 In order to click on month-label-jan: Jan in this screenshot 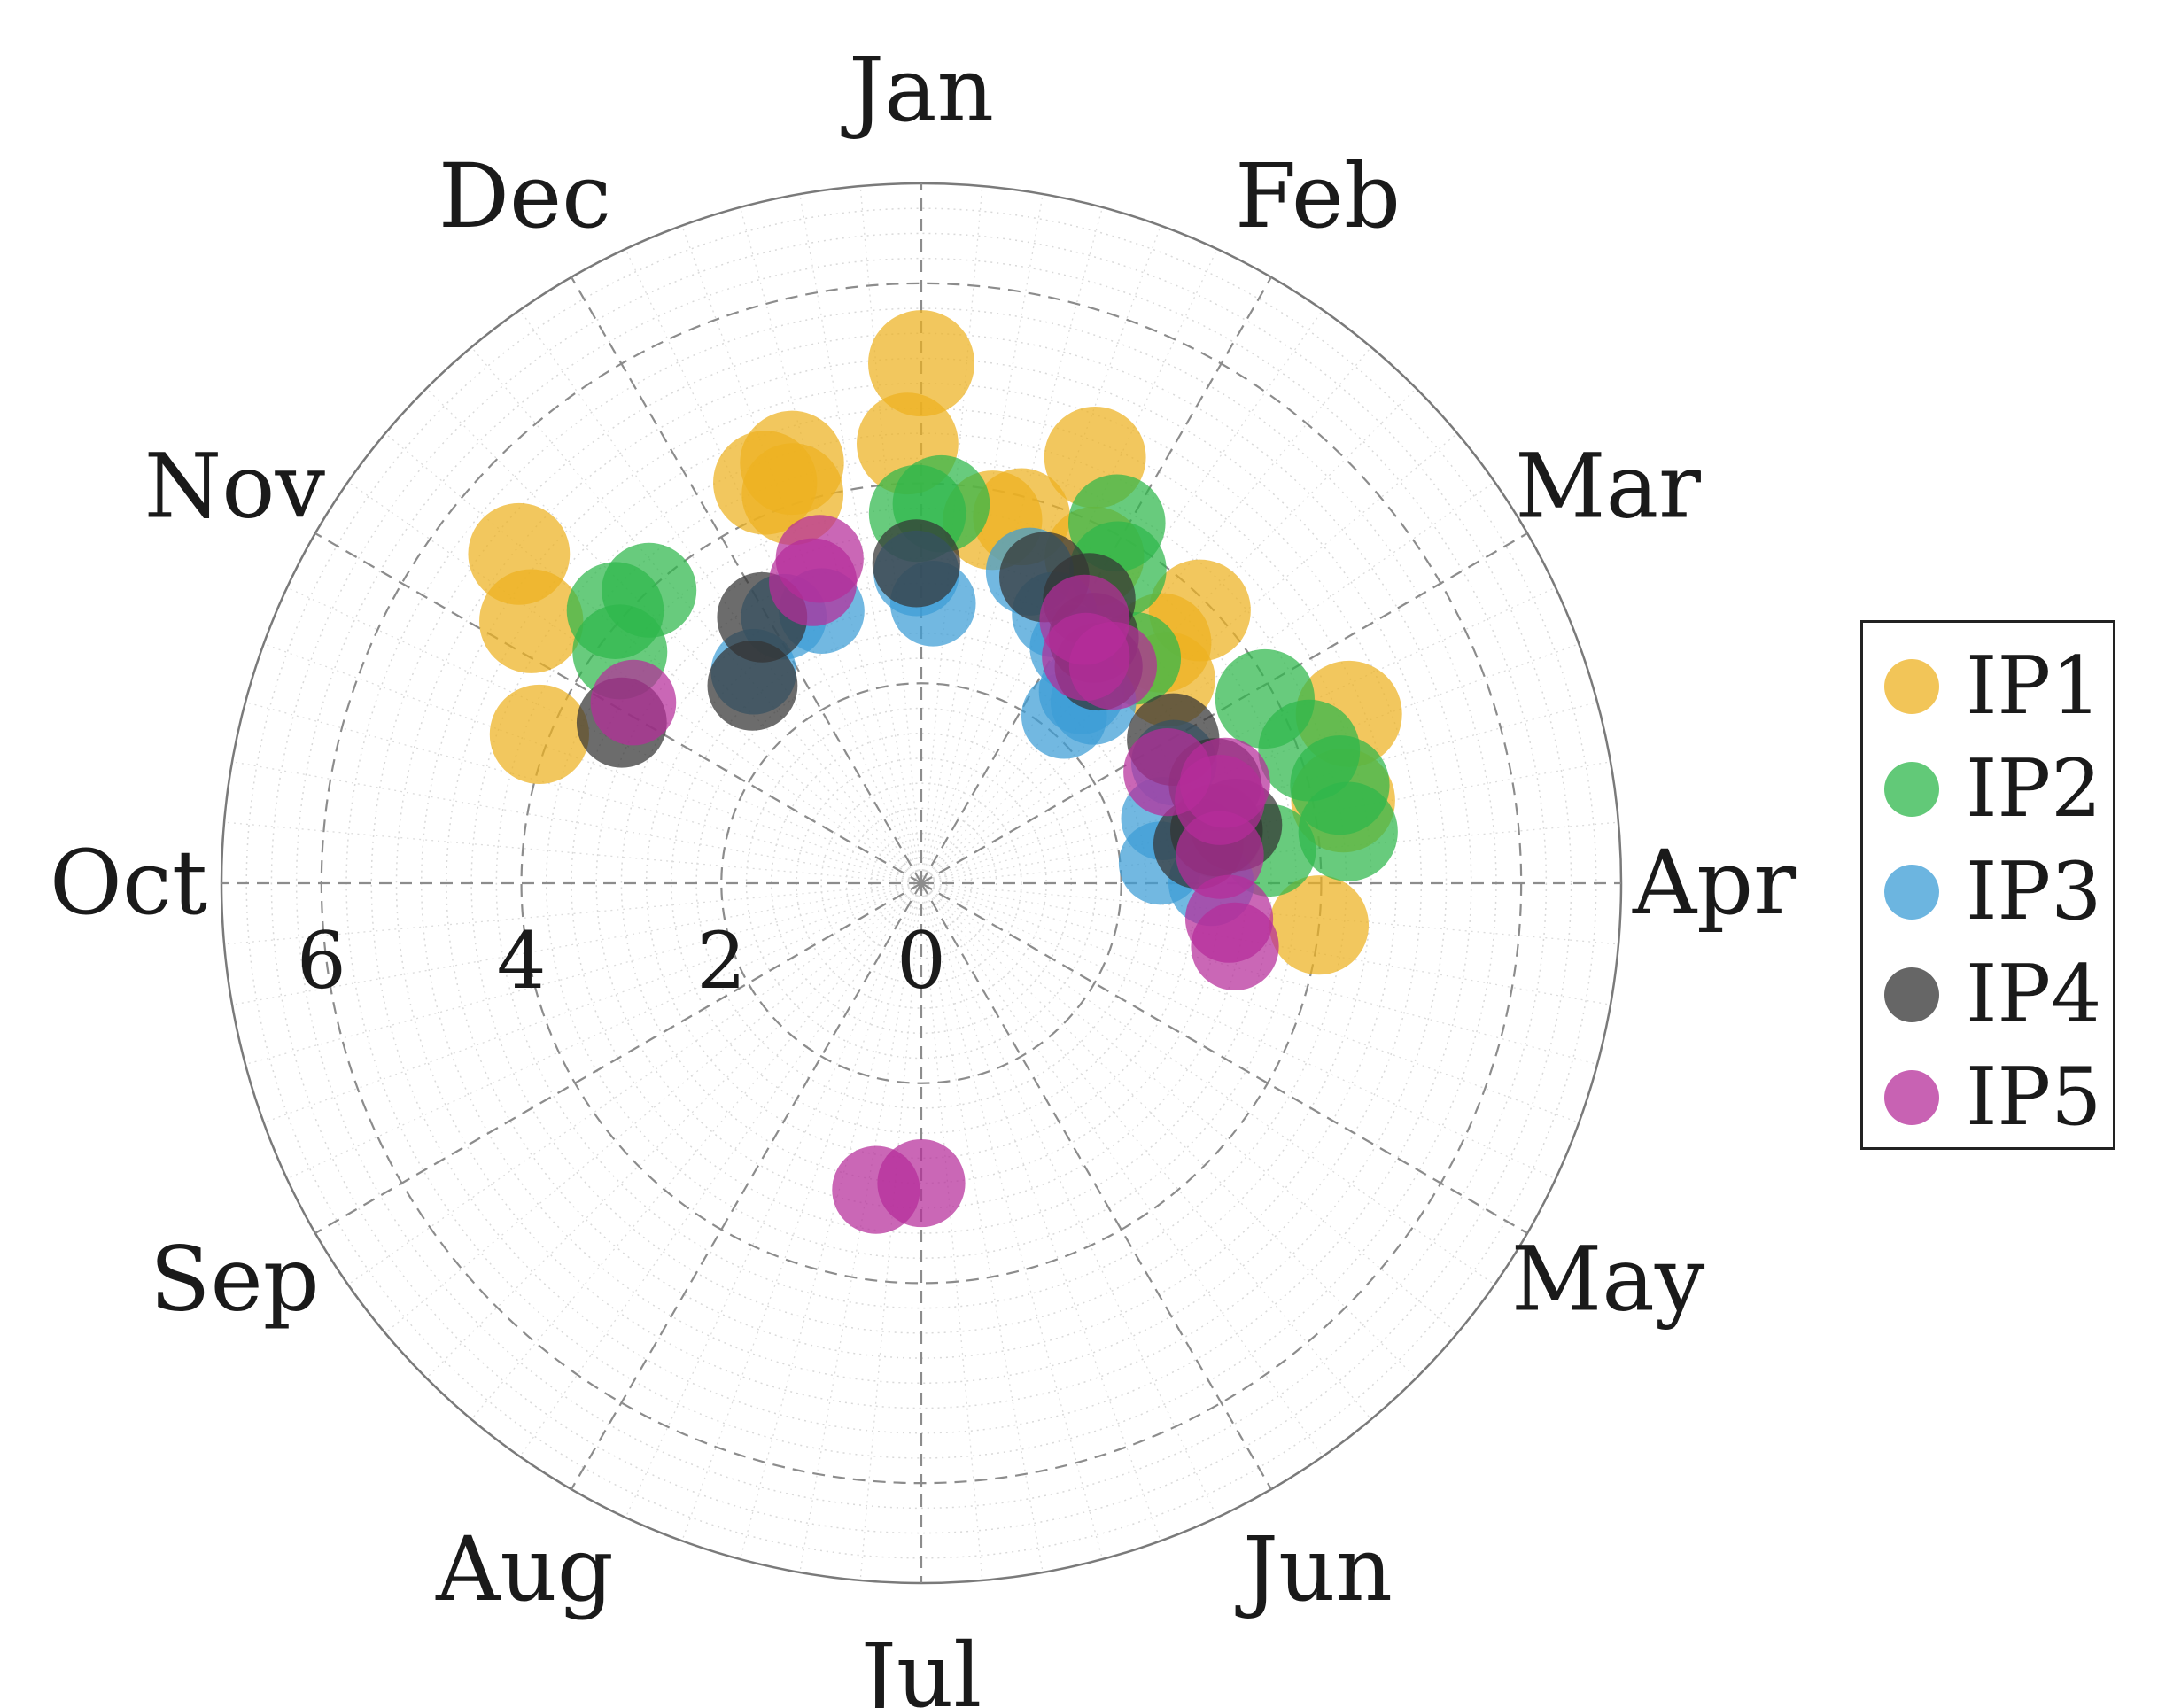, I will do `click(918, 90)`.